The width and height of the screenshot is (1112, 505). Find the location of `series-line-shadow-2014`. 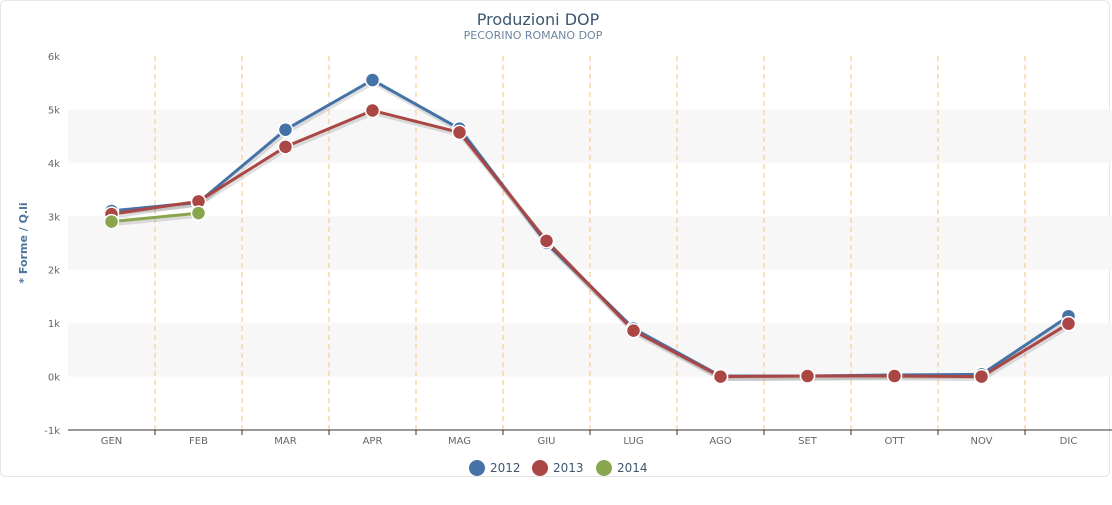

series-line-shadow-2014 is located at coordinates (156, 219).